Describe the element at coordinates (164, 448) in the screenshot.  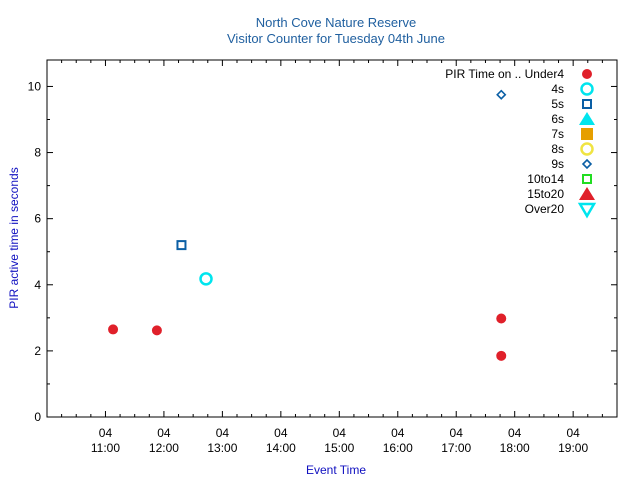
I see `x-tick-label-time: 12:00` at that location.